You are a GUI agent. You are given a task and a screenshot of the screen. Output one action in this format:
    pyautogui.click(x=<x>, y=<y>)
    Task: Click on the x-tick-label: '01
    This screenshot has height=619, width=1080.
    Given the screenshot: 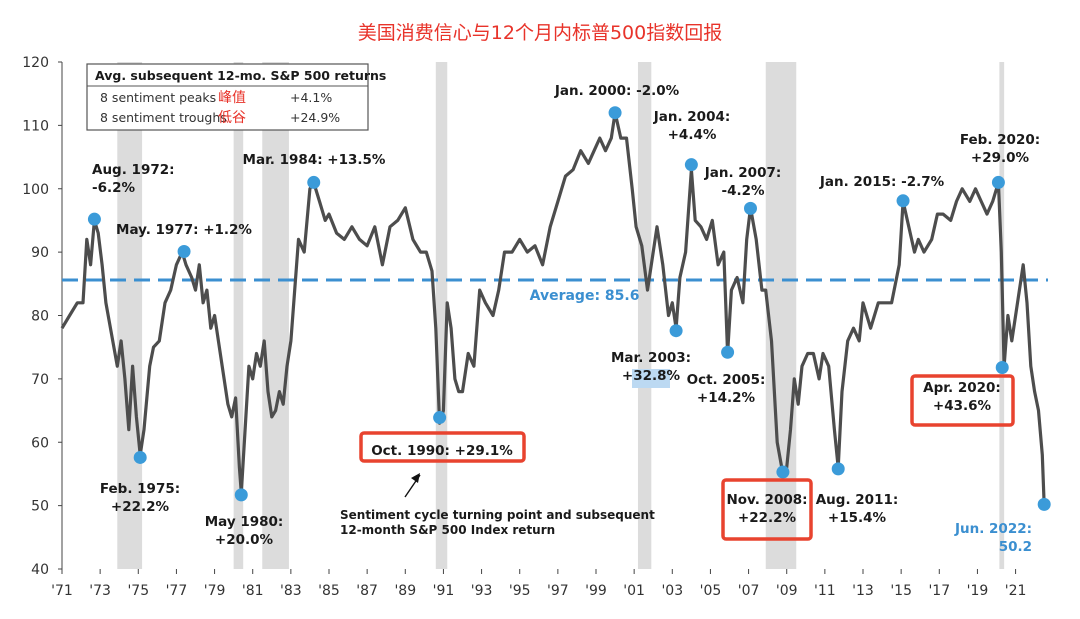 What is the action you would take?
    pyautogui.click(x=634, y=591)
    